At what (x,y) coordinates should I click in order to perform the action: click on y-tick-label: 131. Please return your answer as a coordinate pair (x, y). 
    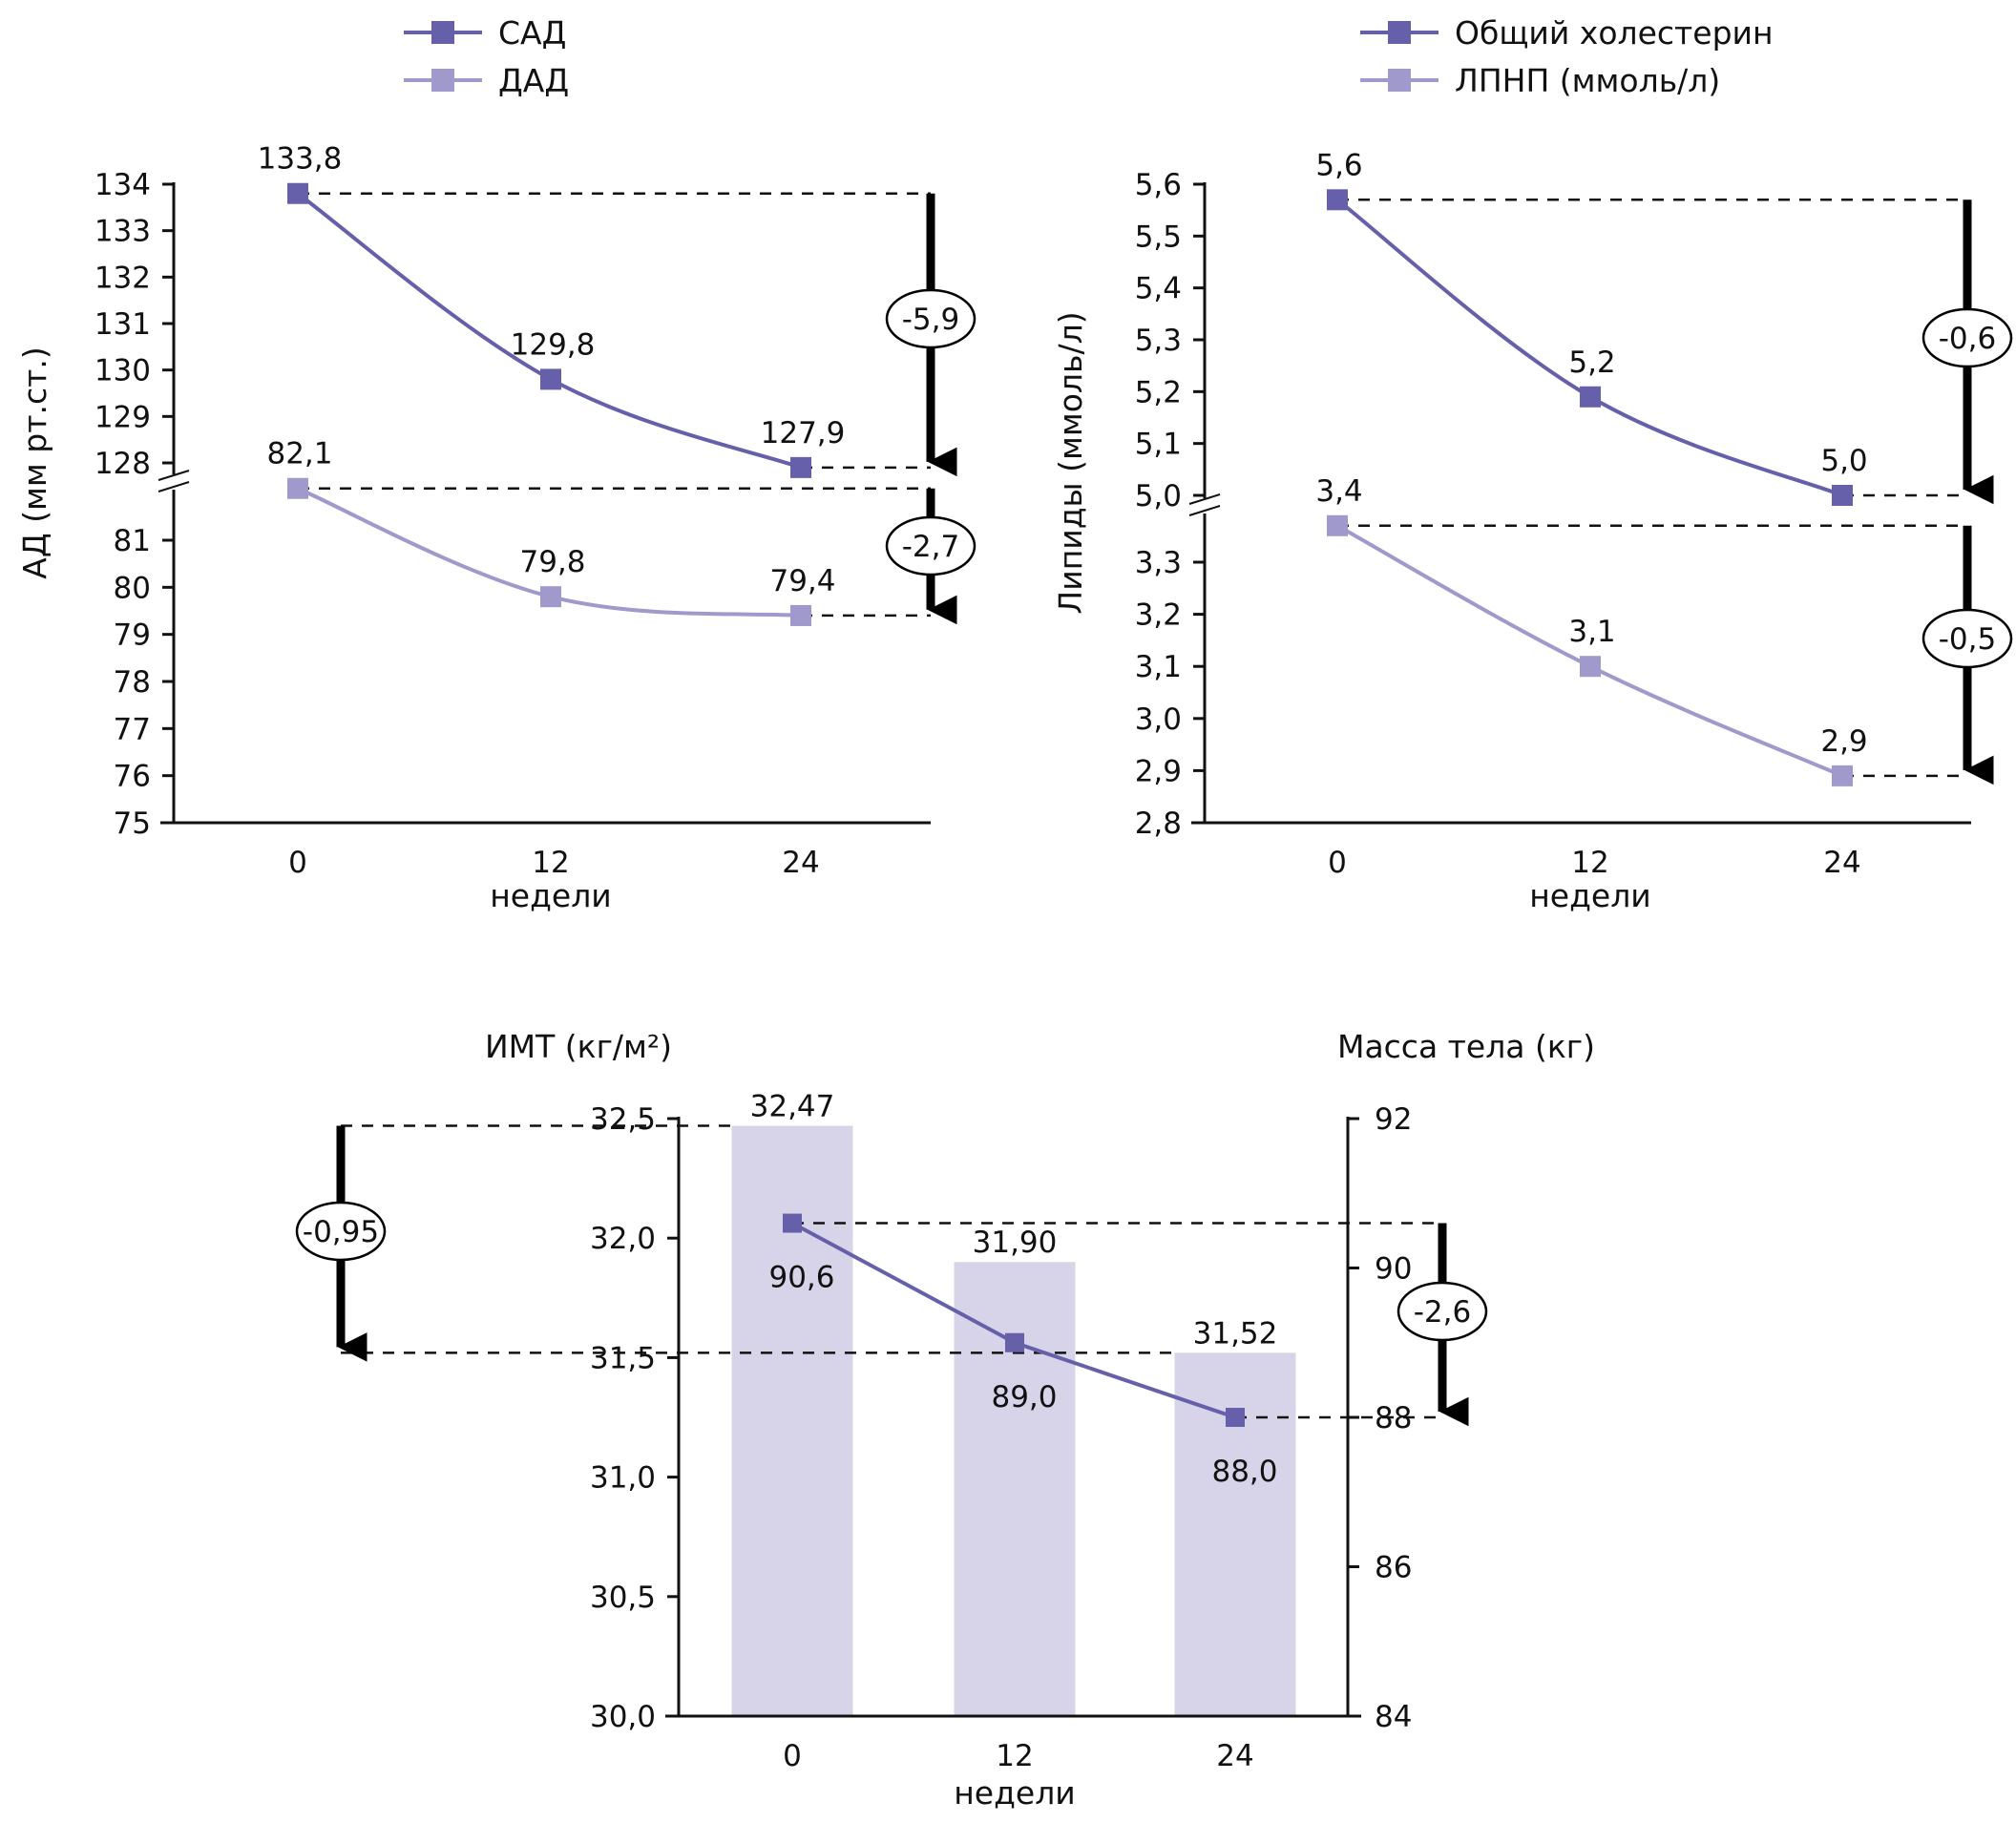
    Looking at the image, I should click on (123, 324).